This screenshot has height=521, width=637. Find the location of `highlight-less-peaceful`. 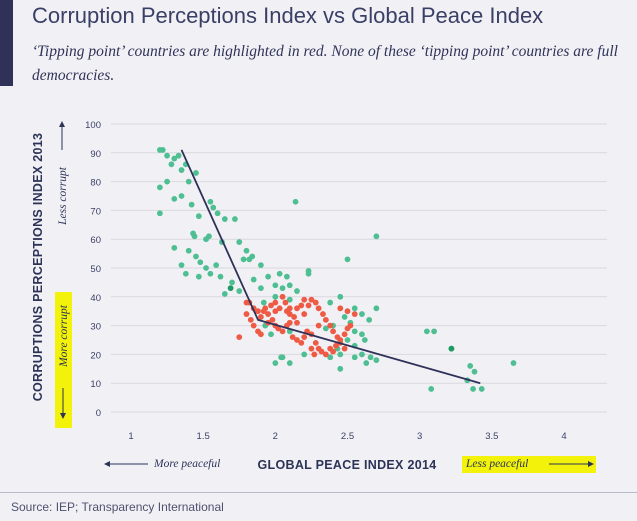

highlight-less-peaceful is located at coordinates (529, 464).